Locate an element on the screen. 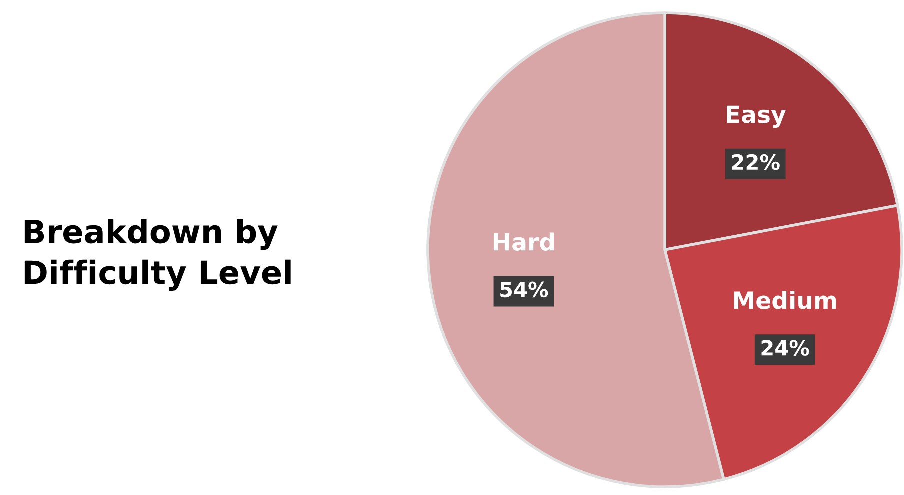 The width and height of the screenshot is (904, 495). text: Breakdown by Difficulty Level is located at coordinates (157, 255).